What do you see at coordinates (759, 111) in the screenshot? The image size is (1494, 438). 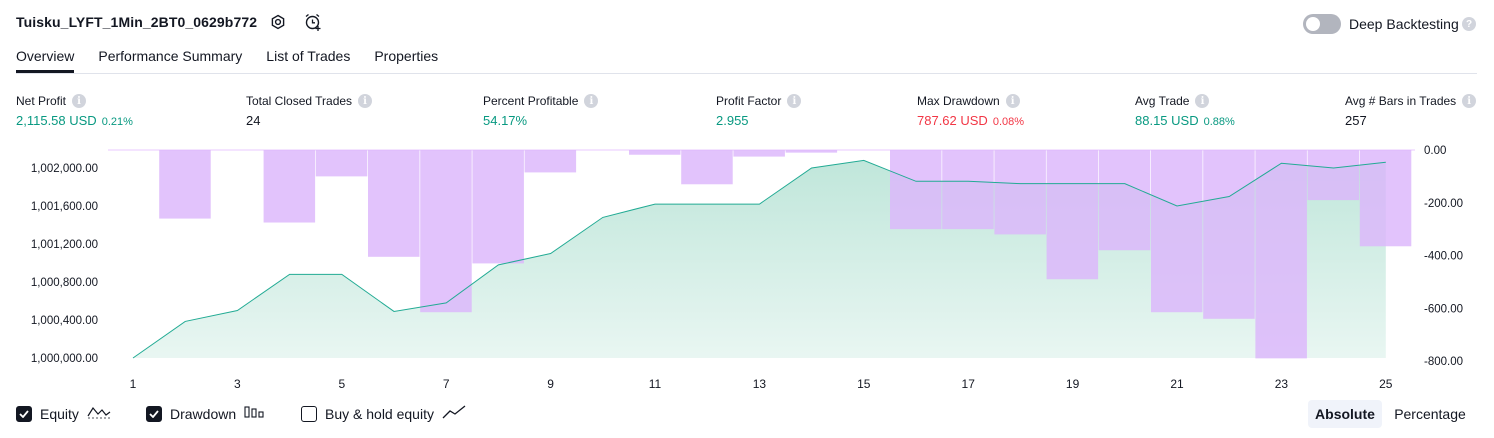 I see `stat-profit-factor: Profit Factor i 2.955` at bounding box center [759, 111].